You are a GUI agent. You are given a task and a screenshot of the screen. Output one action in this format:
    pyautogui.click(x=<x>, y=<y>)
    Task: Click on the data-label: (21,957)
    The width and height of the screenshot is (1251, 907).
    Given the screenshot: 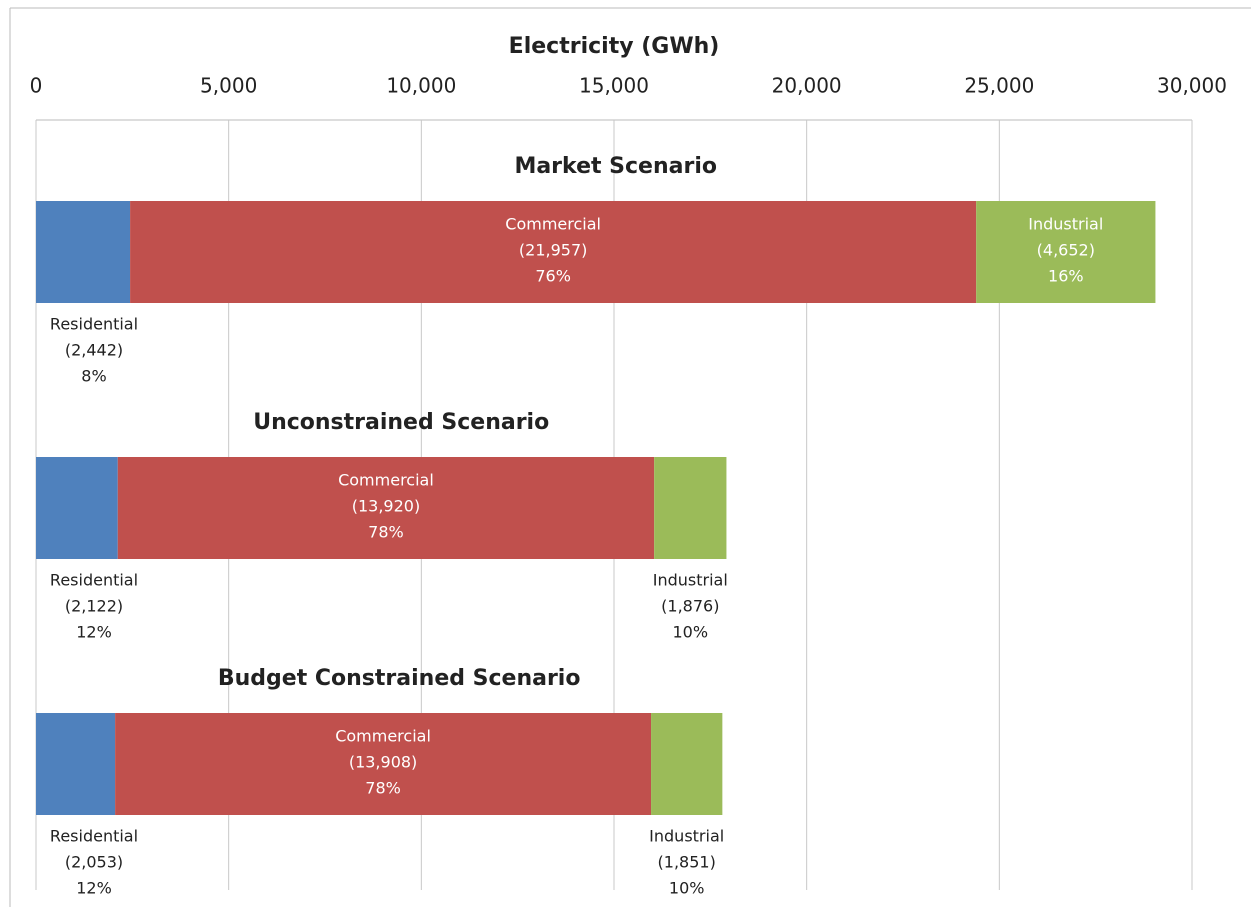 What is the action you would take?
    pyautogui.click(x=553, y=250)
    